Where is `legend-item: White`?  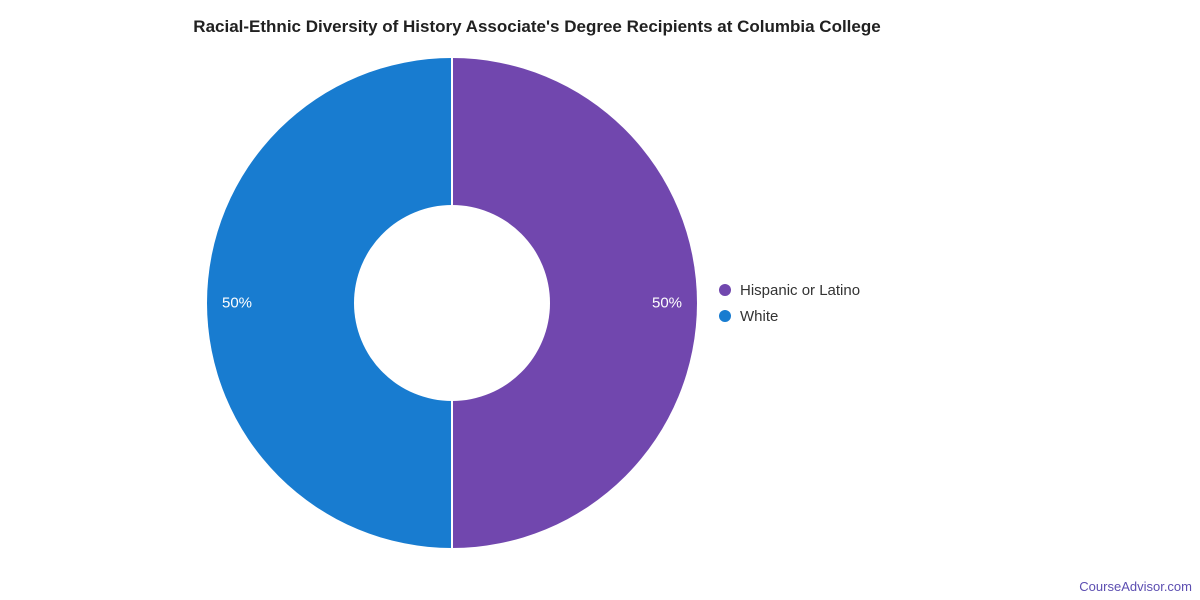 legend-item: White is located at coordinates (789, 316).